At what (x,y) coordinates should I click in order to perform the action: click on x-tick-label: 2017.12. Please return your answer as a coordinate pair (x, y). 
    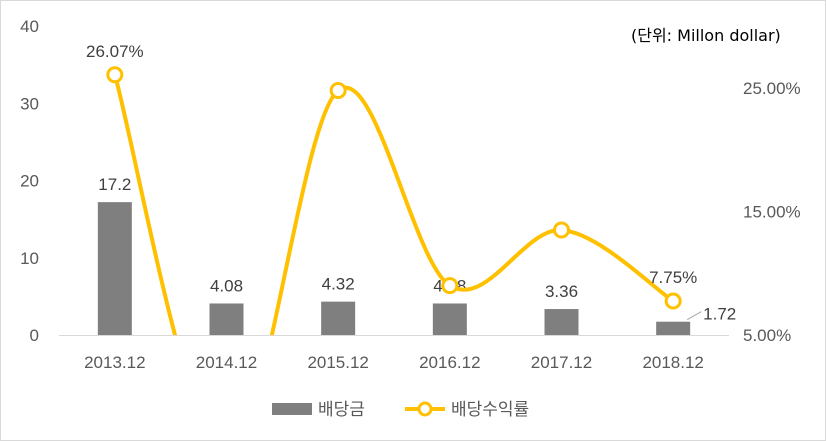
    Looking at the image, I should click on (561, 362).